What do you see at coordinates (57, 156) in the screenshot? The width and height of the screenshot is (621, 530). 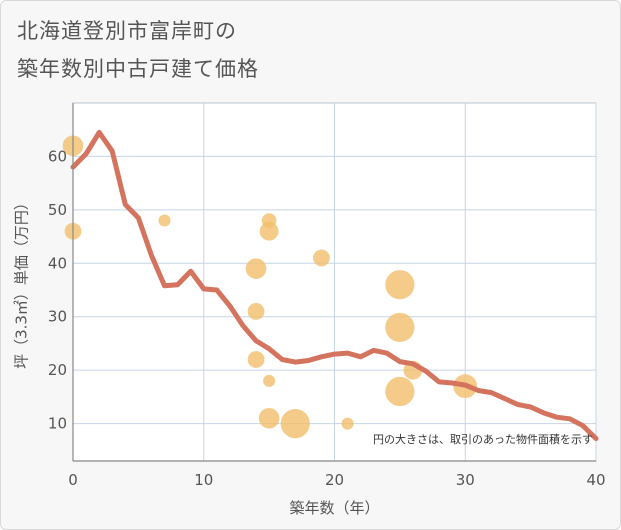 I see `y-tick-label: 60` at bounding box center [57, 156].